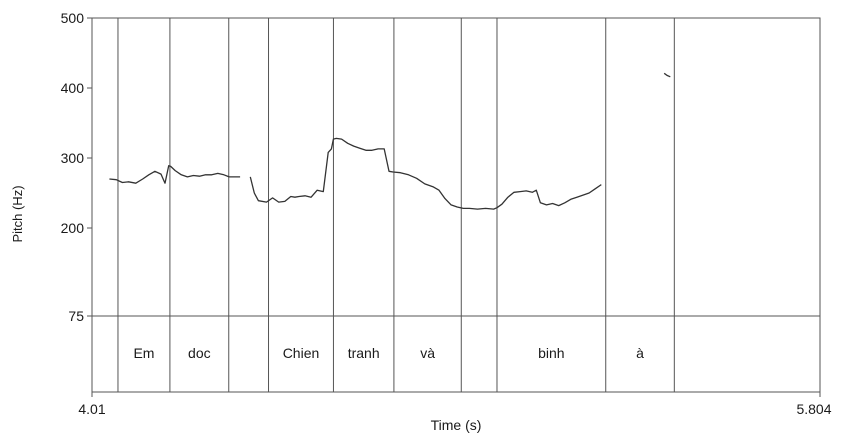 The height and width of the screenshot is (436, 846). What do you see at coordinates (143, 353) in the screenshot?
I see `word-label: Em` at bounding box center [143, 353].